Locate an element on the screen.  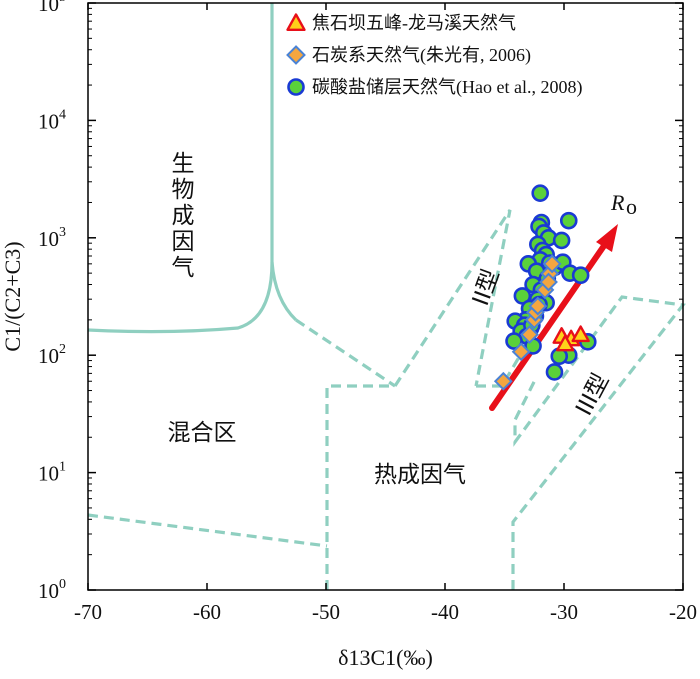
data-points is located at coordinates (545, 287).